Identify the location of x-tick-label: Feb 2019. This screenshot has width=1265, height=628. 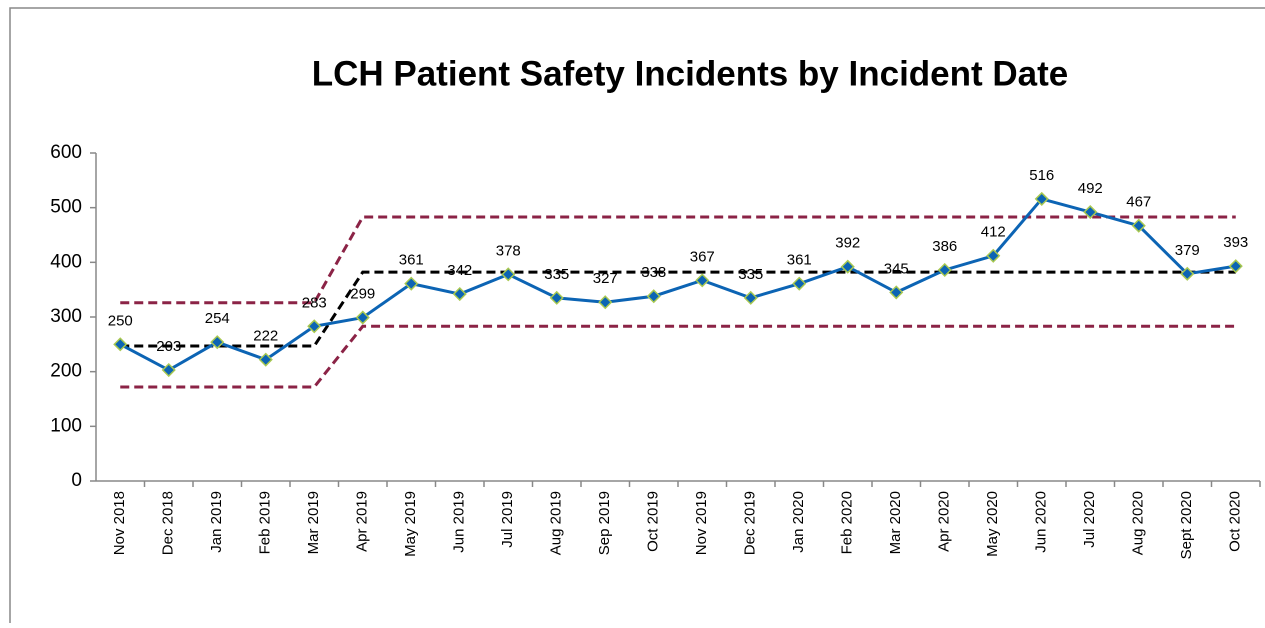
(265, 522).